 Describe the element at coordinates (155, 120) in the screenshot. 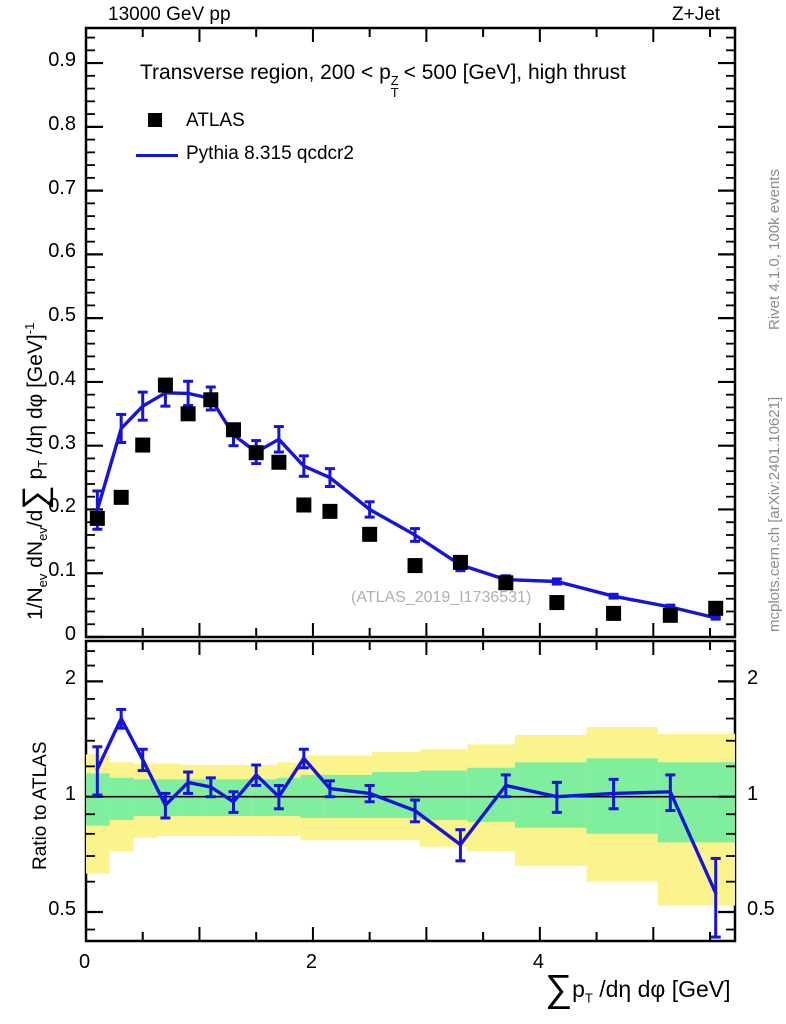

I see `legend-marker-atlas` at that location.